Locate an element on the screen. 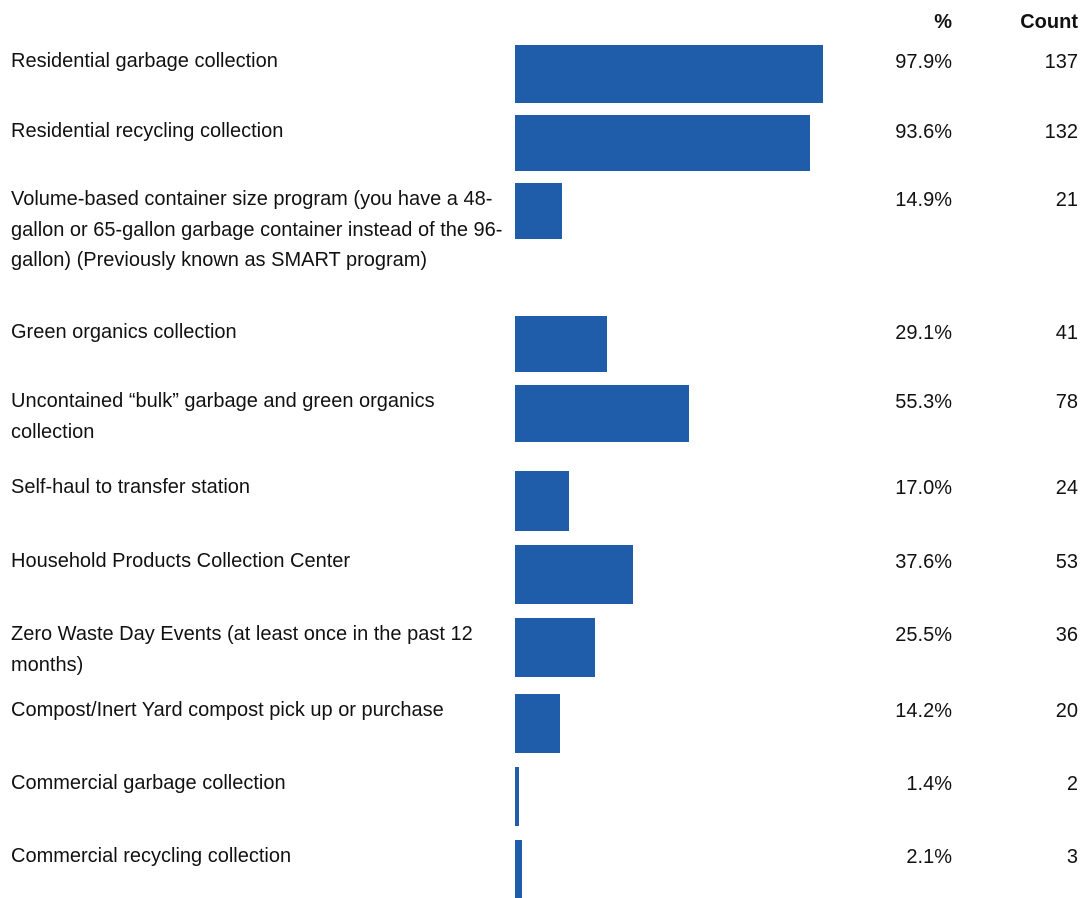 Image resolution: width=1082 pixels, height=898 pixels. category-label: Green organics collection is located at coordinates (124, 332).